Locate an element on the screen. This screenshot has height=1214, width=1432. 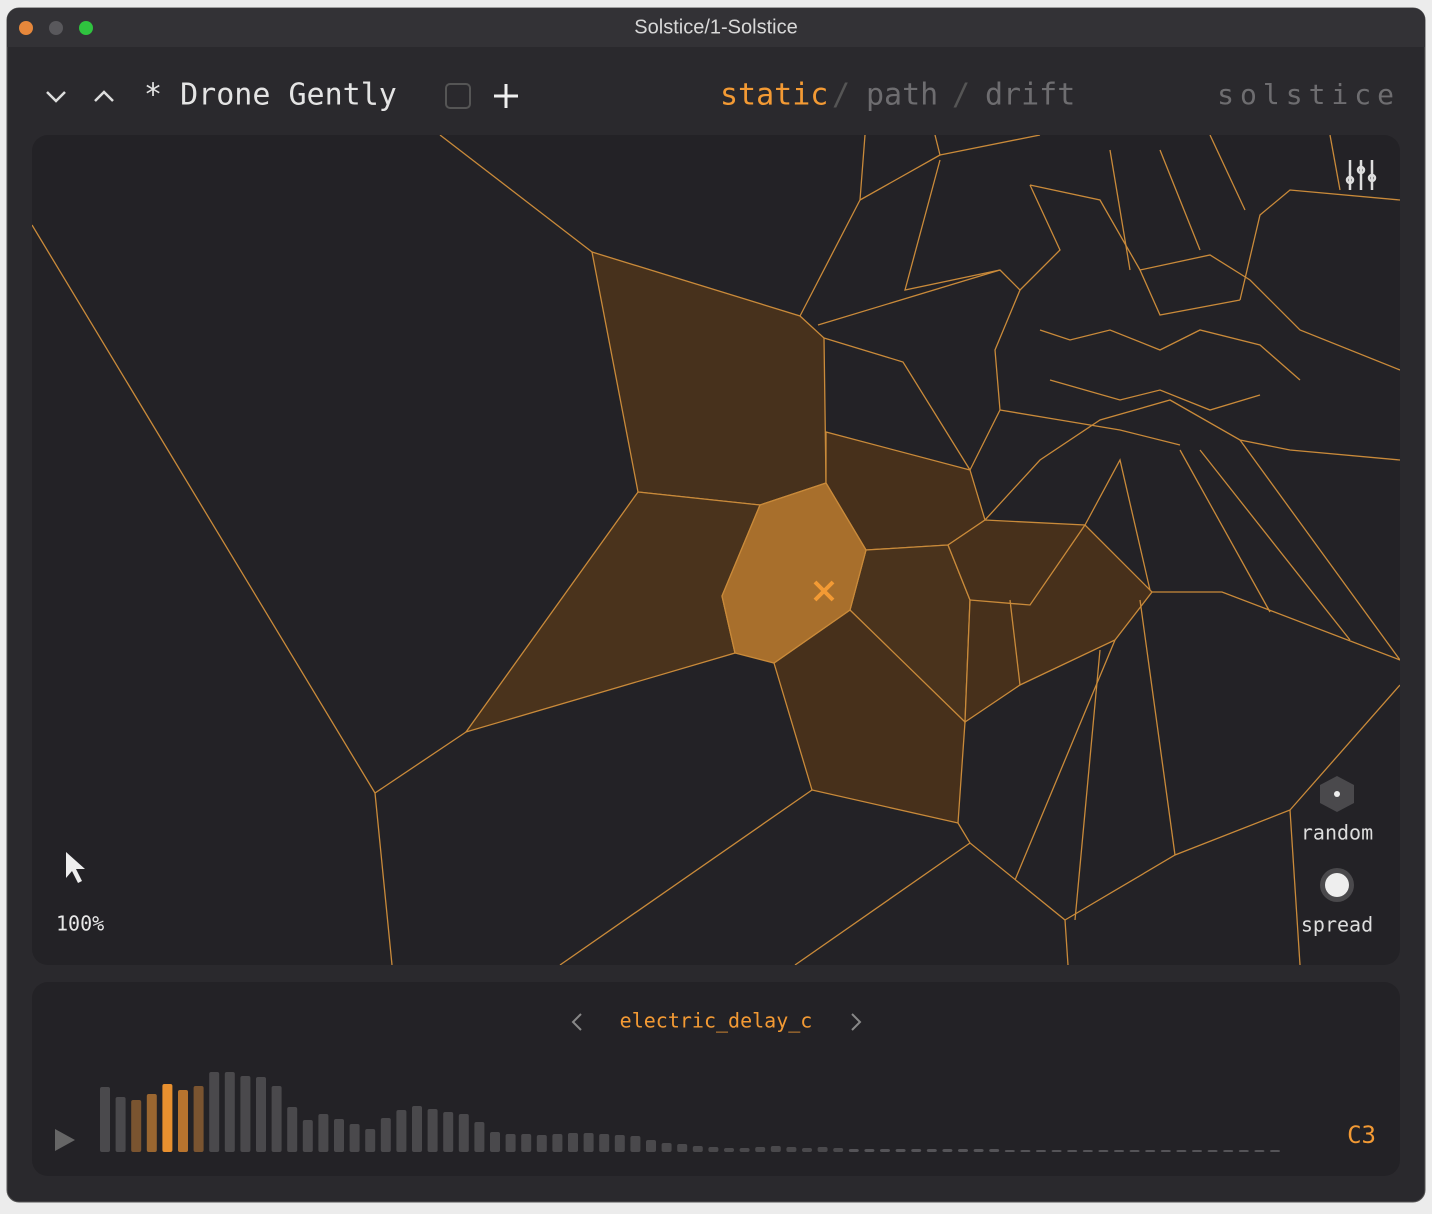
spread-label: spread is located at coordinates (1337, 925).